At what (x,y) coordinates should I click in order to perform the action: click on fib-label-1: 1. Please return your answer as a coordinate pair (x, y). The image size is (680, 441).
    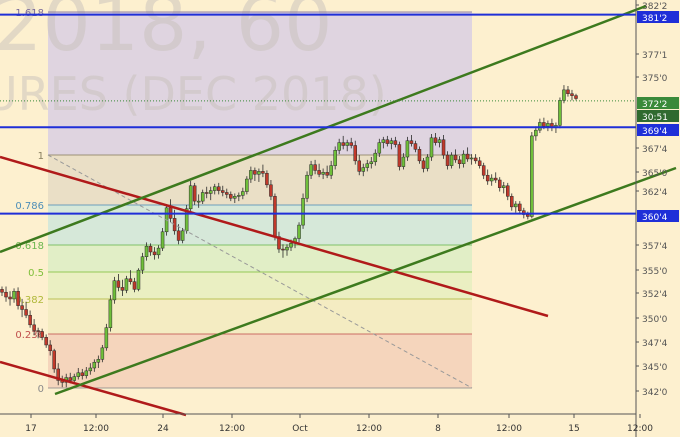
    Looking at the image, I should click on (41, 156).